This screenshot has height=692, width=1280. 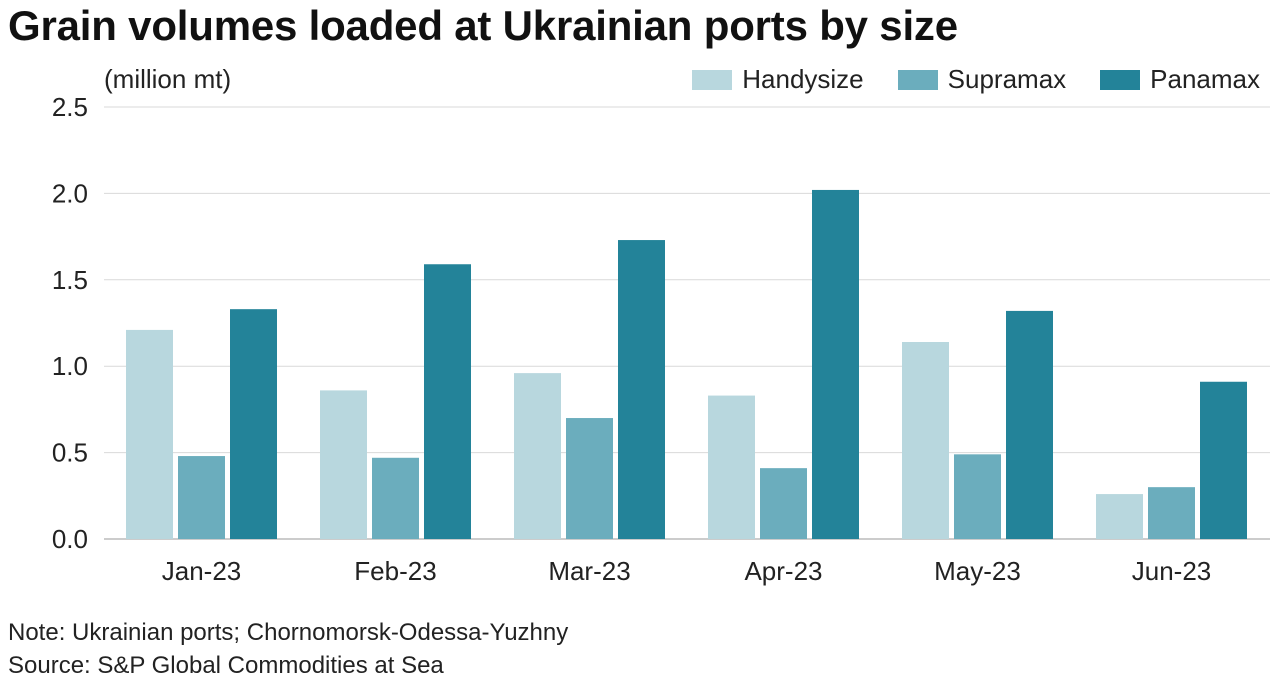 I want to click on chart-legend: Handysize Supramax Panamax, so click(x=976, y=79).